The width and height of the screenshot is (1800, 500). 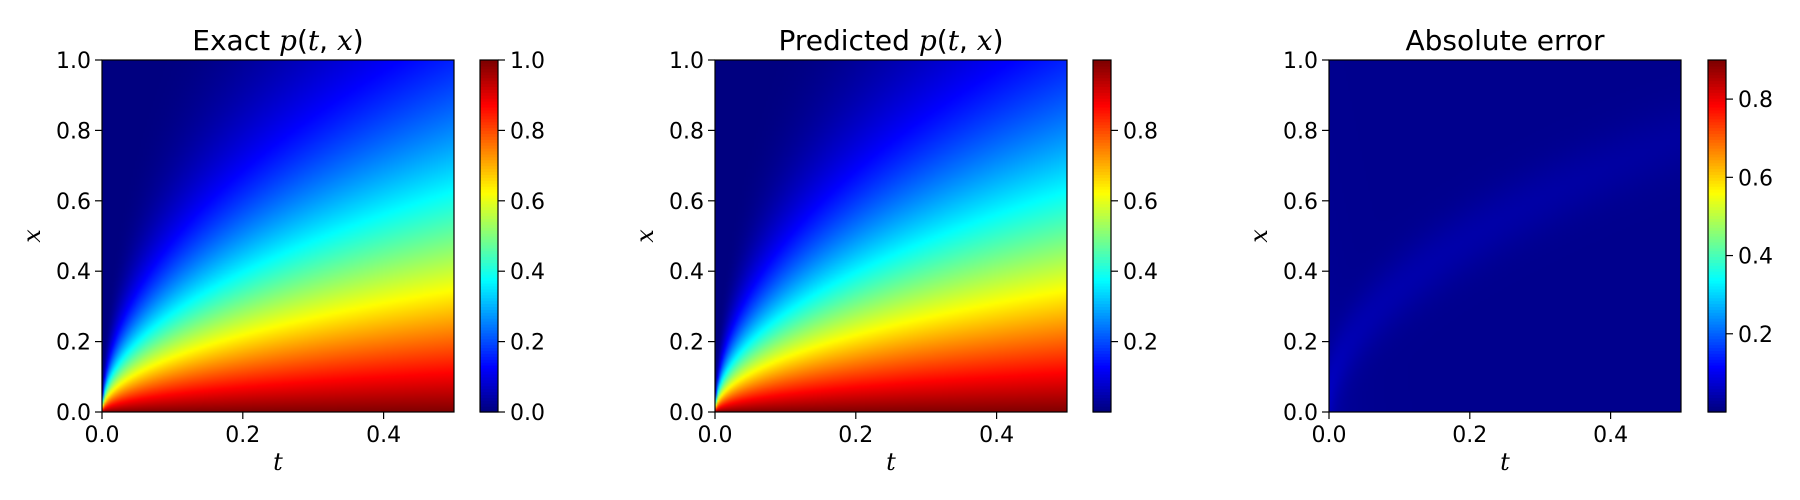 I want to click on y-tick-label: 0.8, so click(x=686, y=131).